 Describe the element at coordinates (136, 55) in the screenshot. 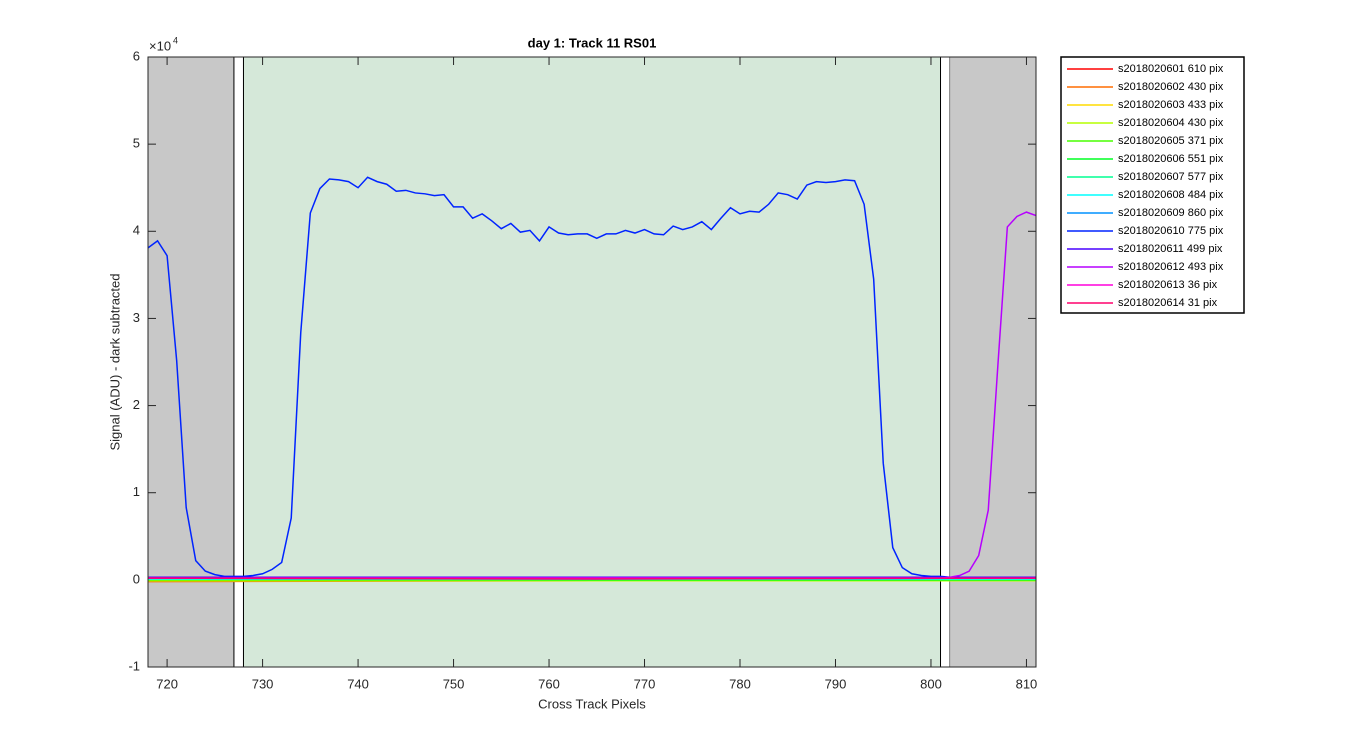

I see `y-tick-label: 6` at that location.